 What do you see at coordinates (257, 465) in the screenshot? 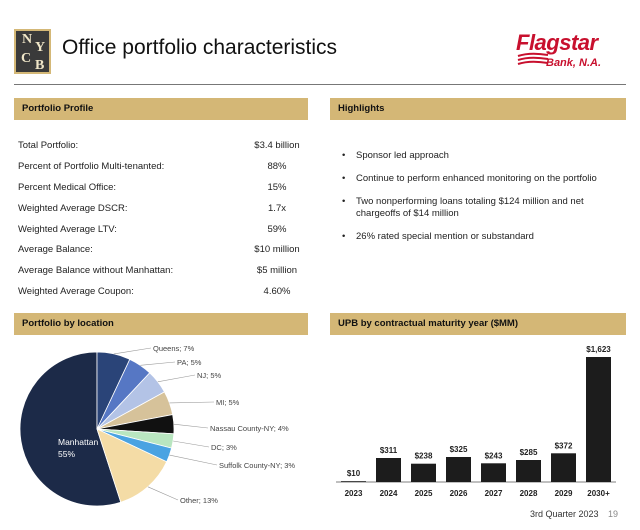
I see `pie-label-suffolk-county-ny: Suffolk County-NY; 3%` at bounding box center [257, 465].